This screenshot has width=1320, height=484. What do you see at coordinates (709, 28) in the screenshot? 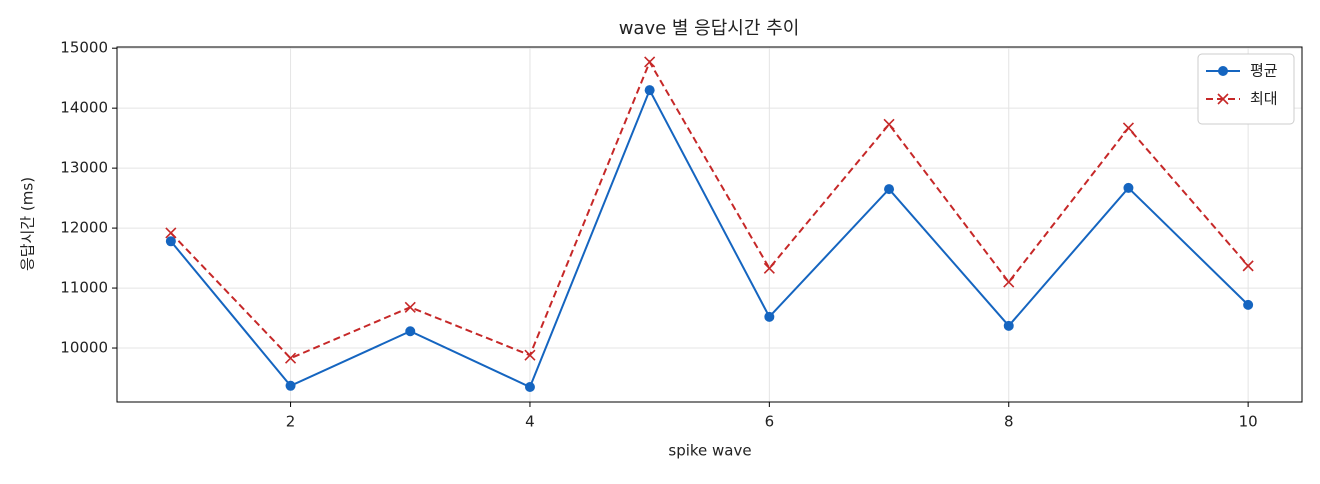
I see `chart-title: wave 별 응답시간 추이` at bounding box center [709, 28].